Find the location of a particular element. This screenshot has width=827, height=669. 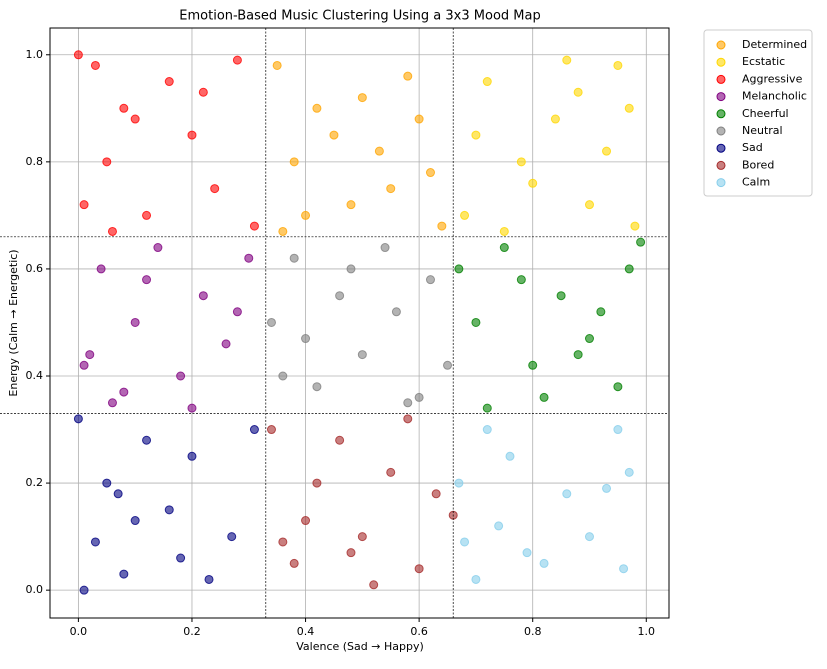

x-tick-label: 0.8 is located at coordinates (533, 631).